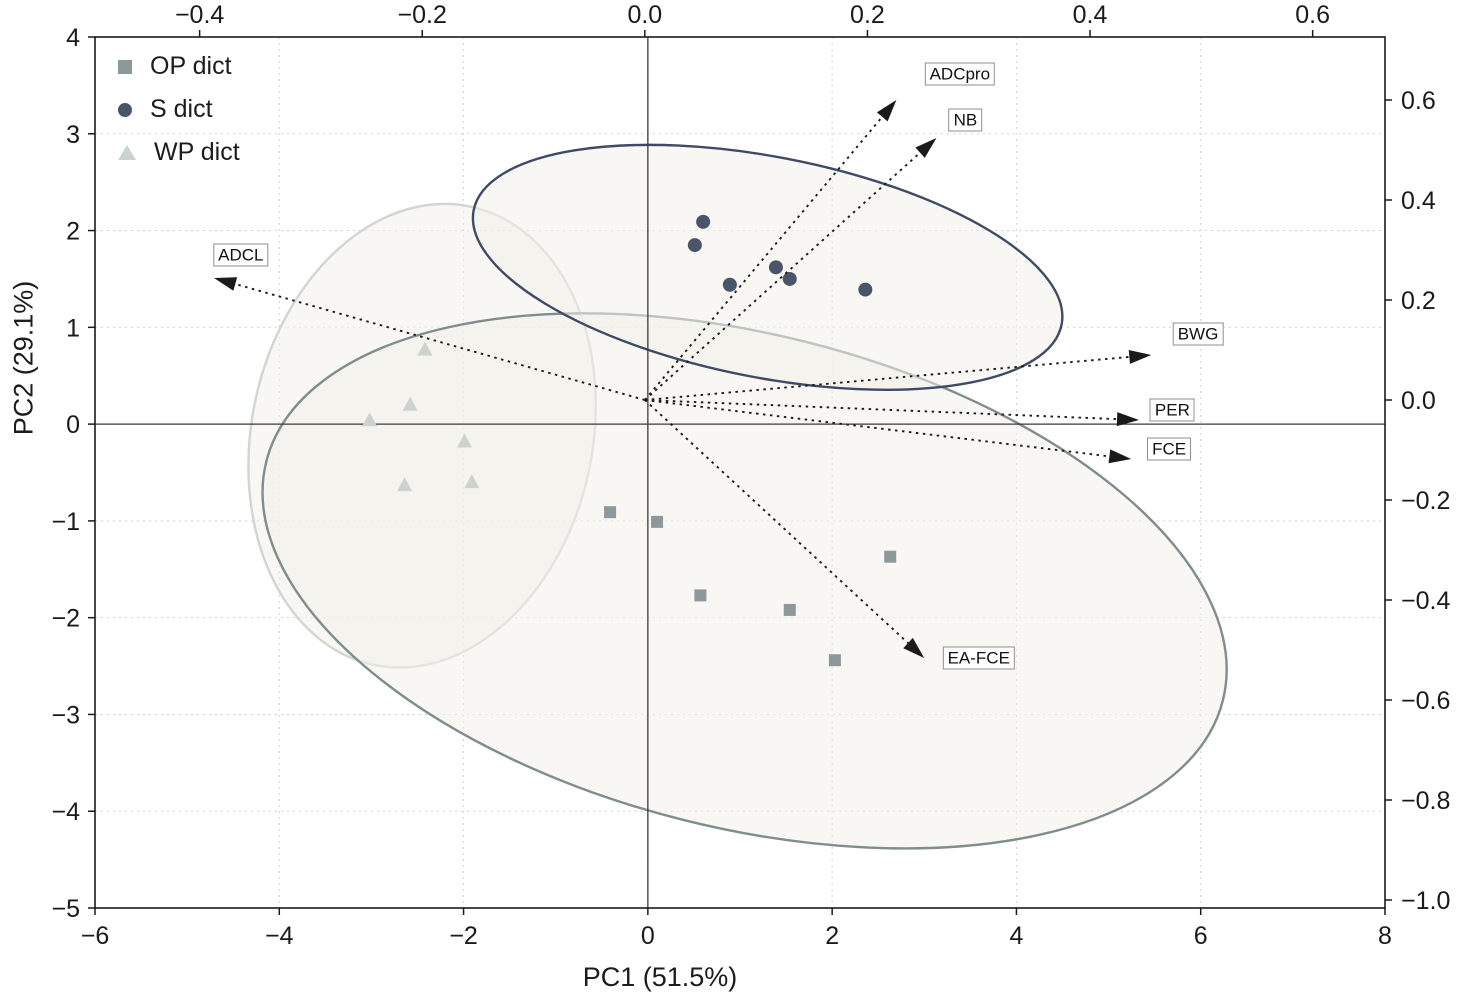 This screenshot has height=1005, width=1462. I want to click on y-tick-label: −1, so click(65, 522).